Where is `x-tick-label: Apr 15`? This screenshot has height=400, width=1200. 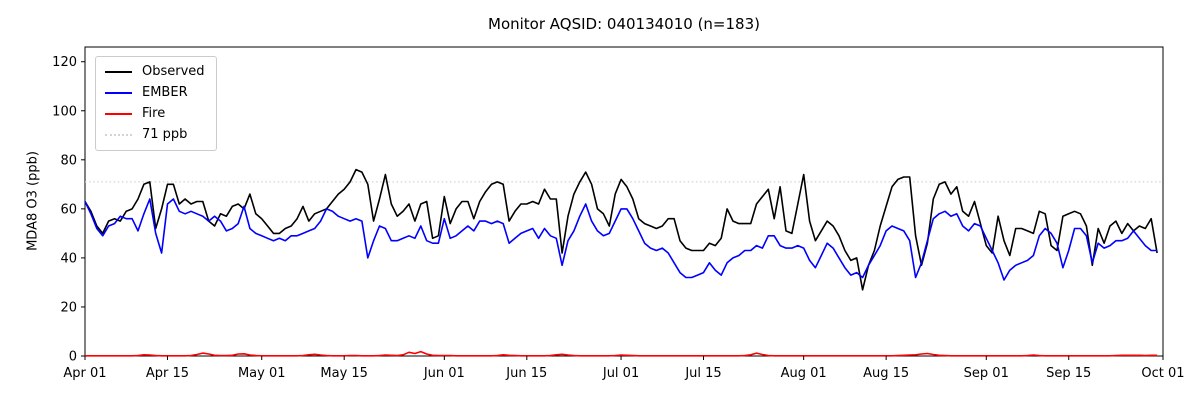
x-tick-label: Apr 15 is located at coordinates (167, 373).